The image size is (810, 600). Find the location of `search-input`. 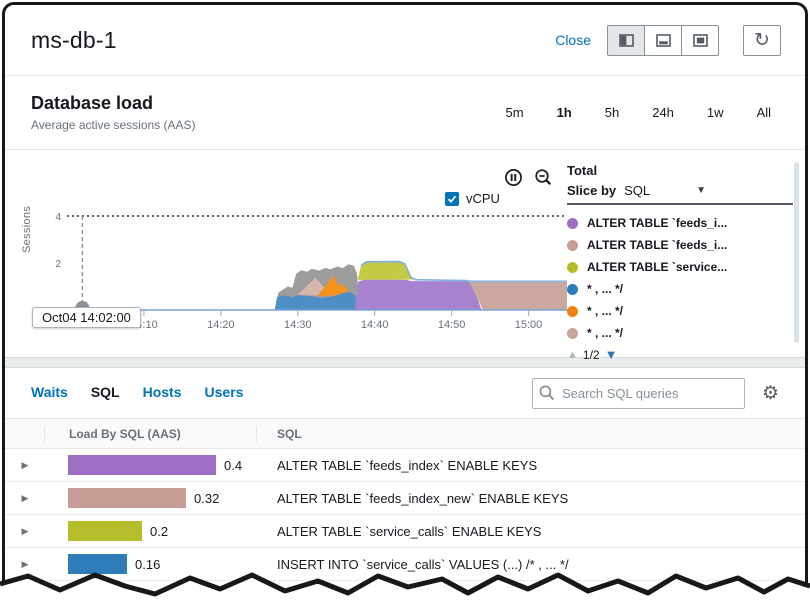

search-input is located at coordinates (638, 393).